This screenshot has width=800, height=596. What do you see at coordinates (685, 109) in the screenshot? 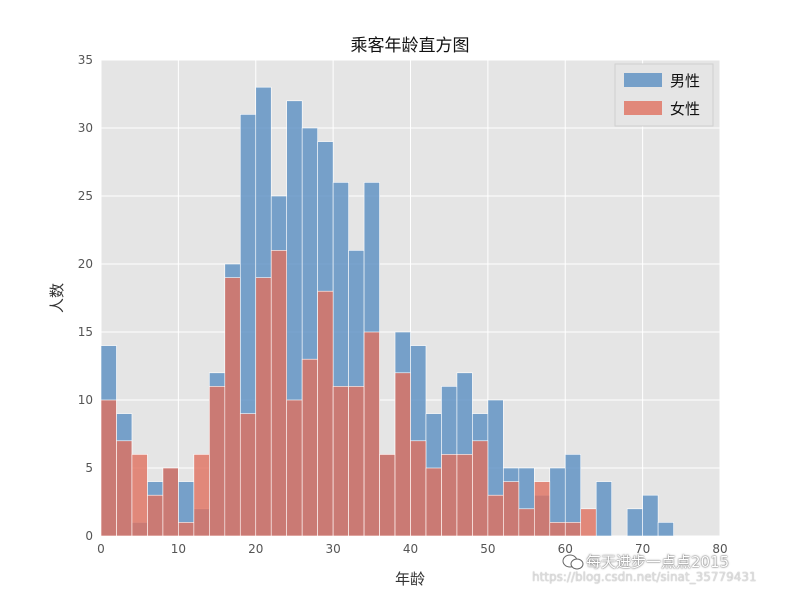
I see `legend-label-female: 女性` at bounding box center [685, 109].